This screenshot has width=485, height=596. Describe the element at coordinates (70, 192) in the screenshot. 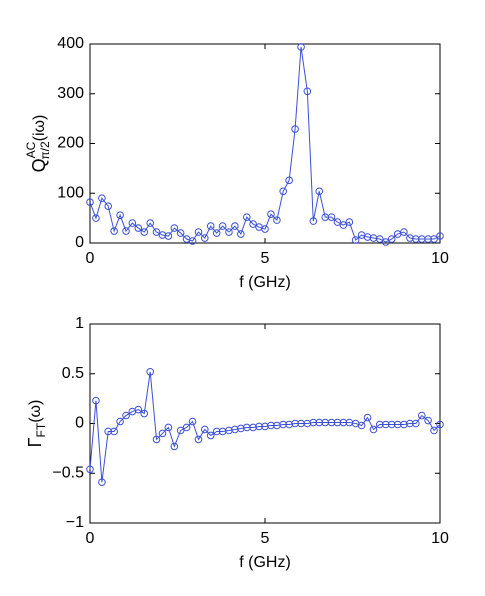

I see `y-tick-label: 100` at that location.